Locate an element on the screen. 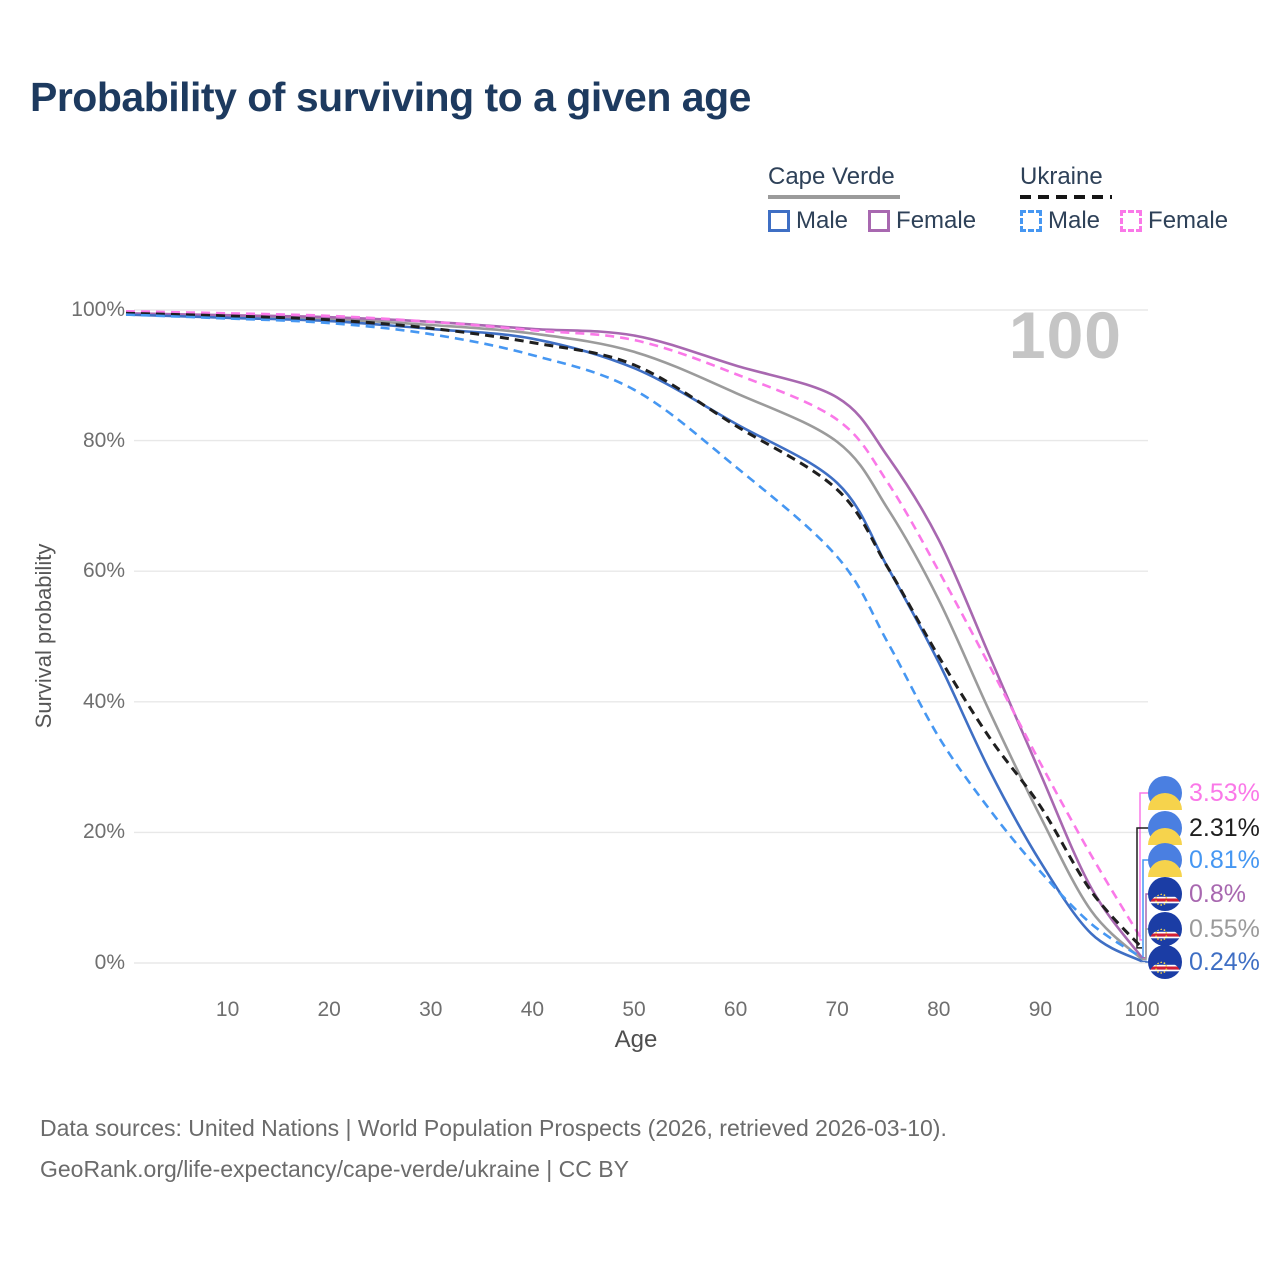  end-label-cv_female: 0.8% is located at coordinates (1197, 894).